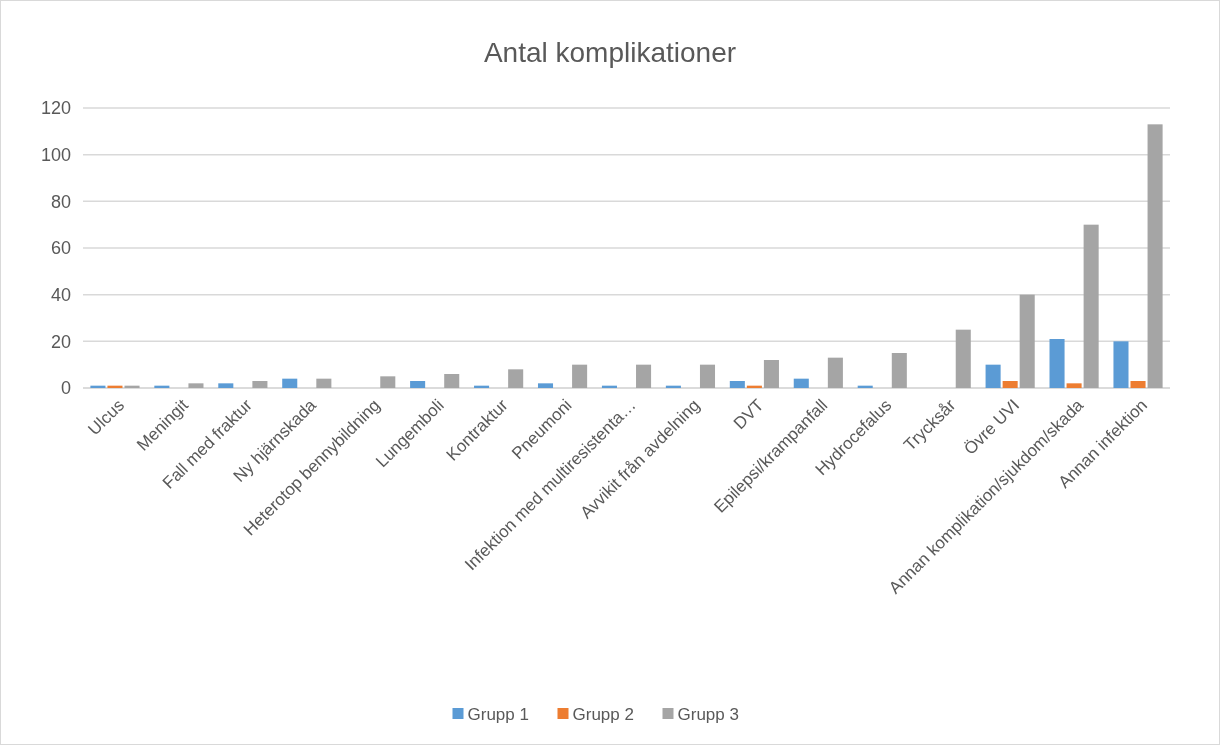 This screenshot has width=1220, height=745. I want to click on y-tick-label: 20, so click(60, 341).